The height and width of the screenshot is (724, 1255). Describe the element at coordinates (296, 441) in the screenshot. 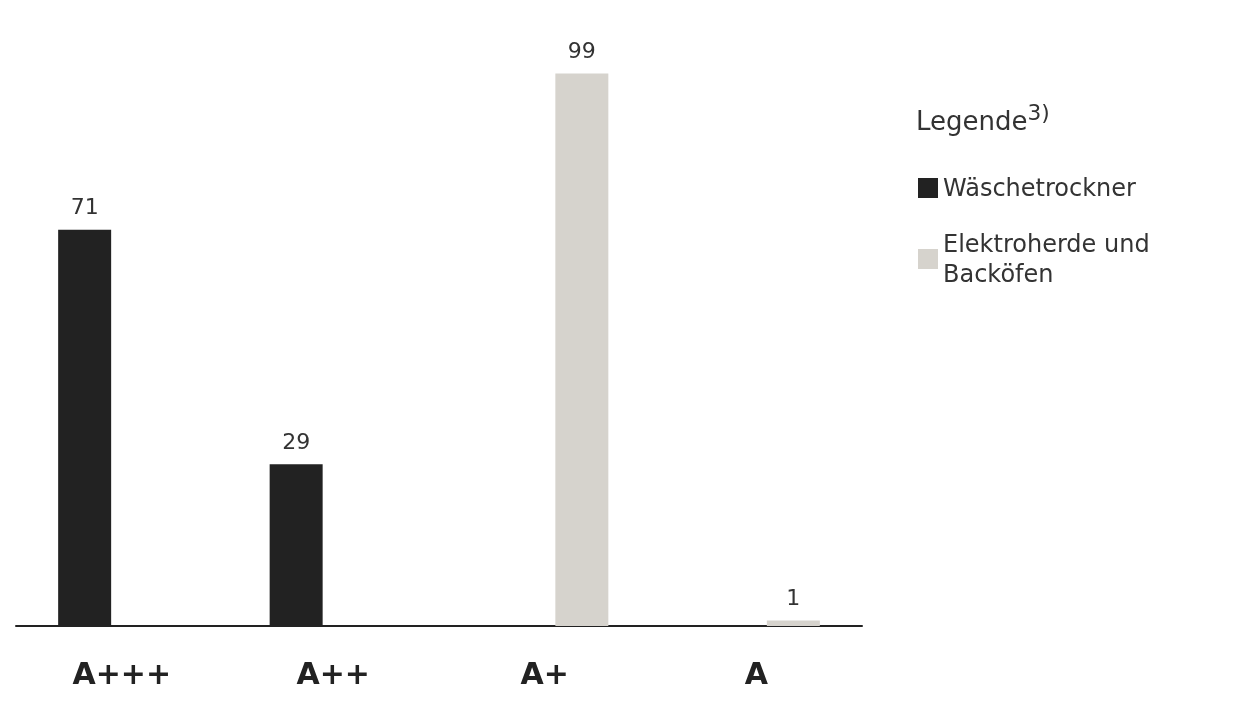

I see `data-label: 29` at that location.